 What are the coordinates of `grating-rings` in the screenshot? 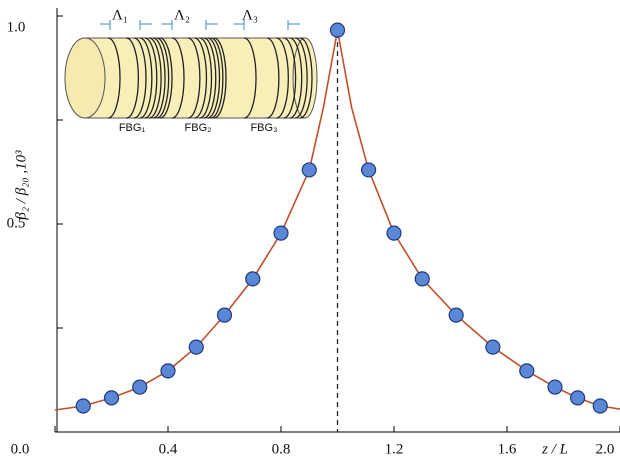 It's located at (210, 78).